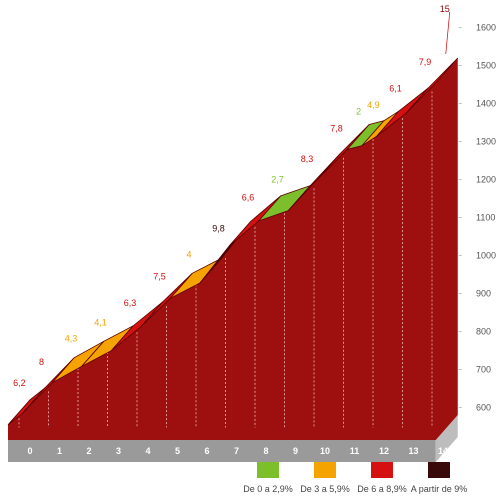  Describe the element at coordinates (268, 489) in the screenshot. I see `legend-label: De 0 a 2,9%` at that location.